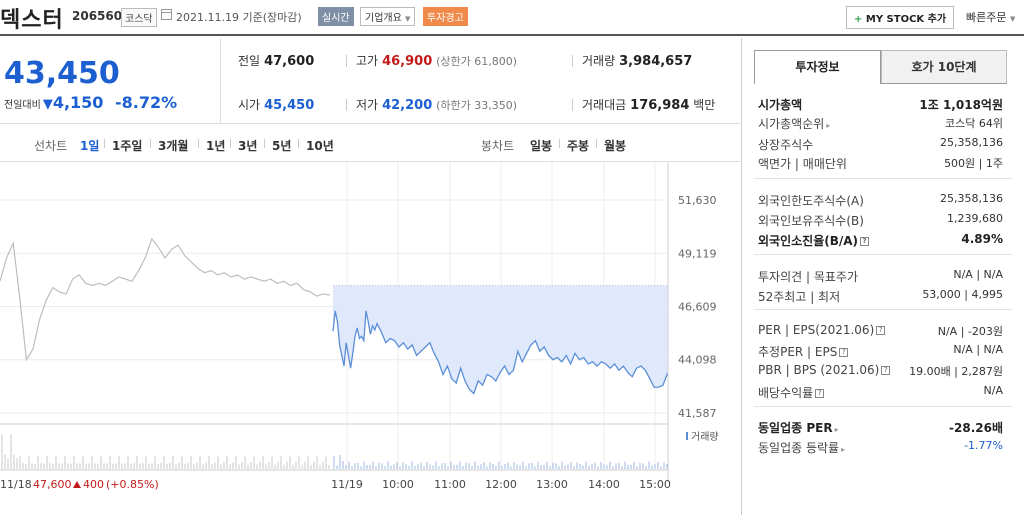 The height and width of the screenshot is (515, 1024). I want to click on volume-legend-label: 거래량, so click(705, 437).